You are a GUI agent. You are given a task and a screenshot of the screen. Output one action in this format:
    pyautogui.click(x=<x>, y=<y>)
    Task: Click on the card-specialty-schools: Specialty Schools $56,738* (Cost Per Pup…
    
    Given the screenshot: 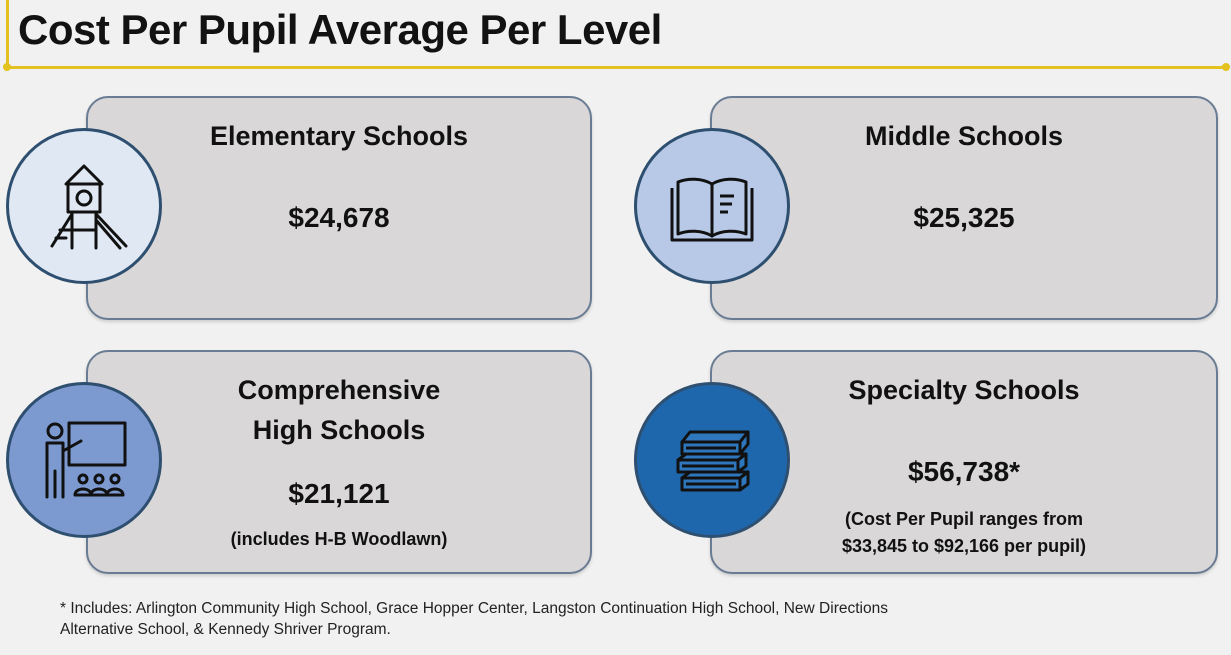 What is the action you would take?
    pyautogui.click(x=964, y=462)
    